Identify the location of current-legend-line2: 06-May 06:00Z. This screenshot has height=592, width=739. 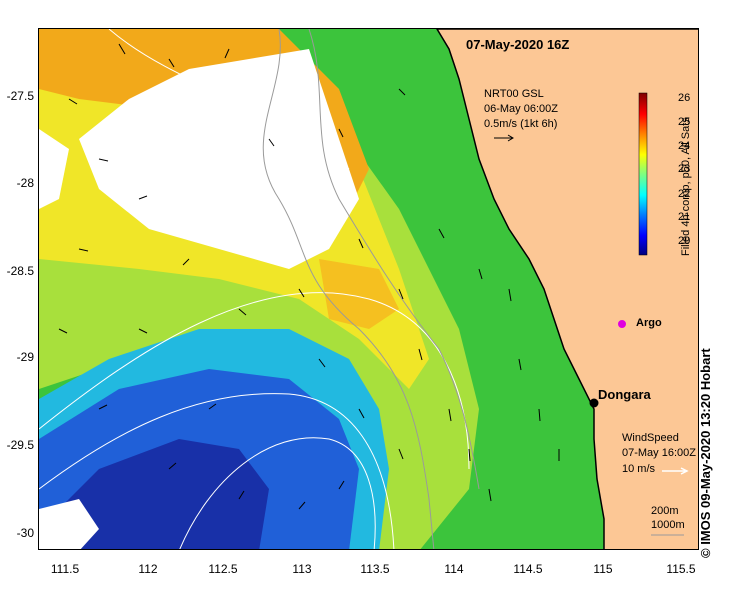
(521, 109).